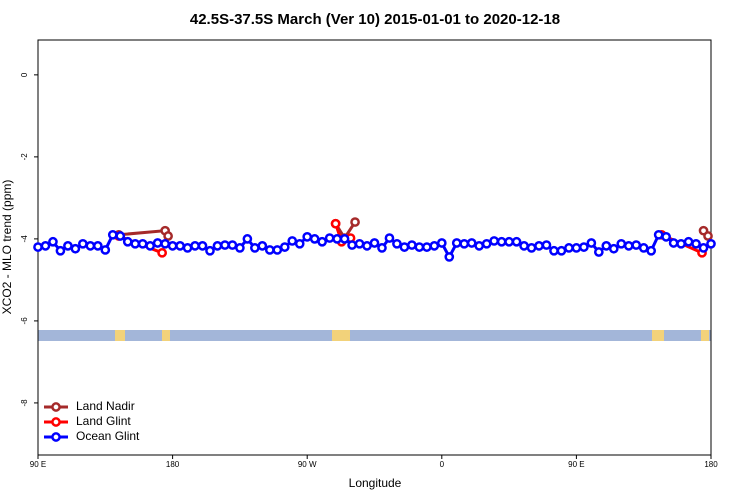 The image size is (750, 500). I want to click on y-tick-label: 0, so click(24, 74).